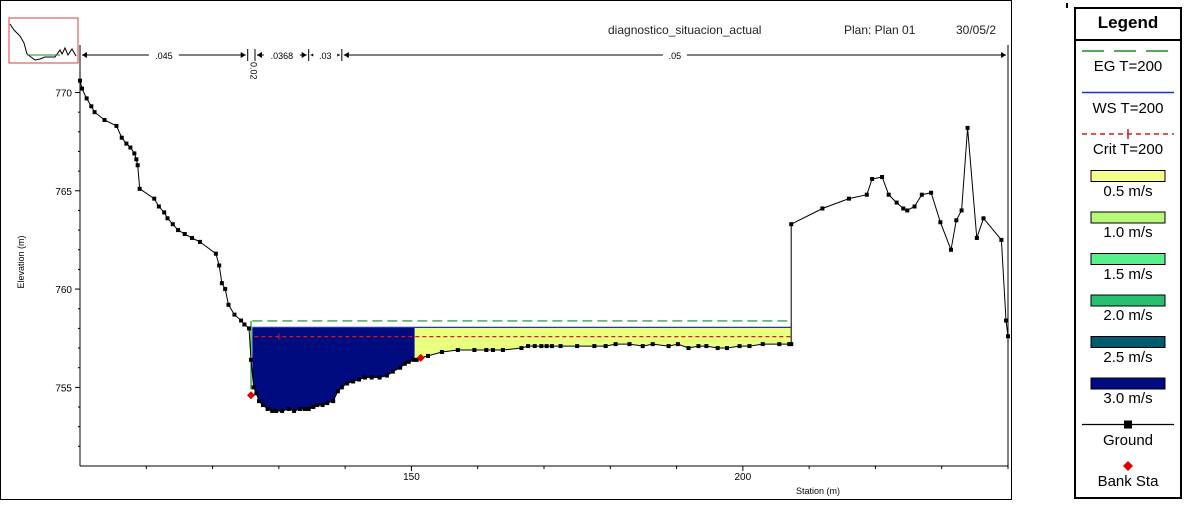  Describe the element at coordinates (254, 71) in the screenshot. I see `mannings-label: 0.02` at that location.